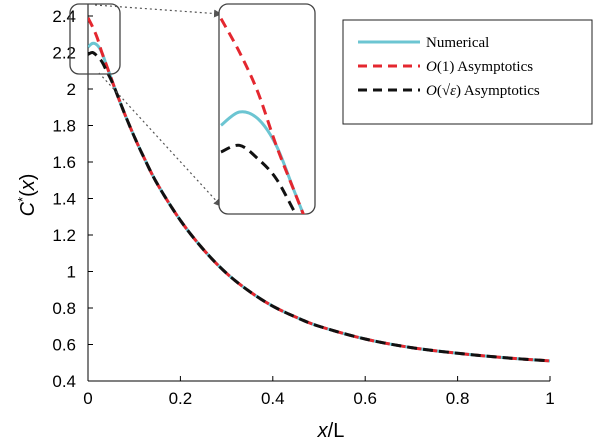 The height and width of the screenshot is (446, 604). What do you see at coordinates (64, 126) in the screenshot?
I see `y-tick-label: 1.8` at bounding box center [64, 126].